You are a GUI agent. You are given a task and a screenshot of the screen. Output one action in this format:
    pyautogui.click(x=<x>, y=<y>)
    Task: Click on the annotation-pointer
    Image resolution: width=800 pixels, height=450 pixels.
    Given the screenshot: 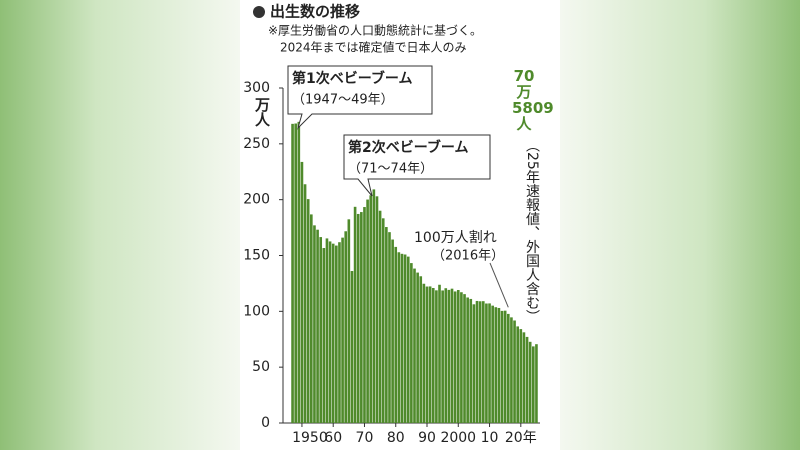 What is the action you would take?
    pyautogui.click(x=499, y=285)
    